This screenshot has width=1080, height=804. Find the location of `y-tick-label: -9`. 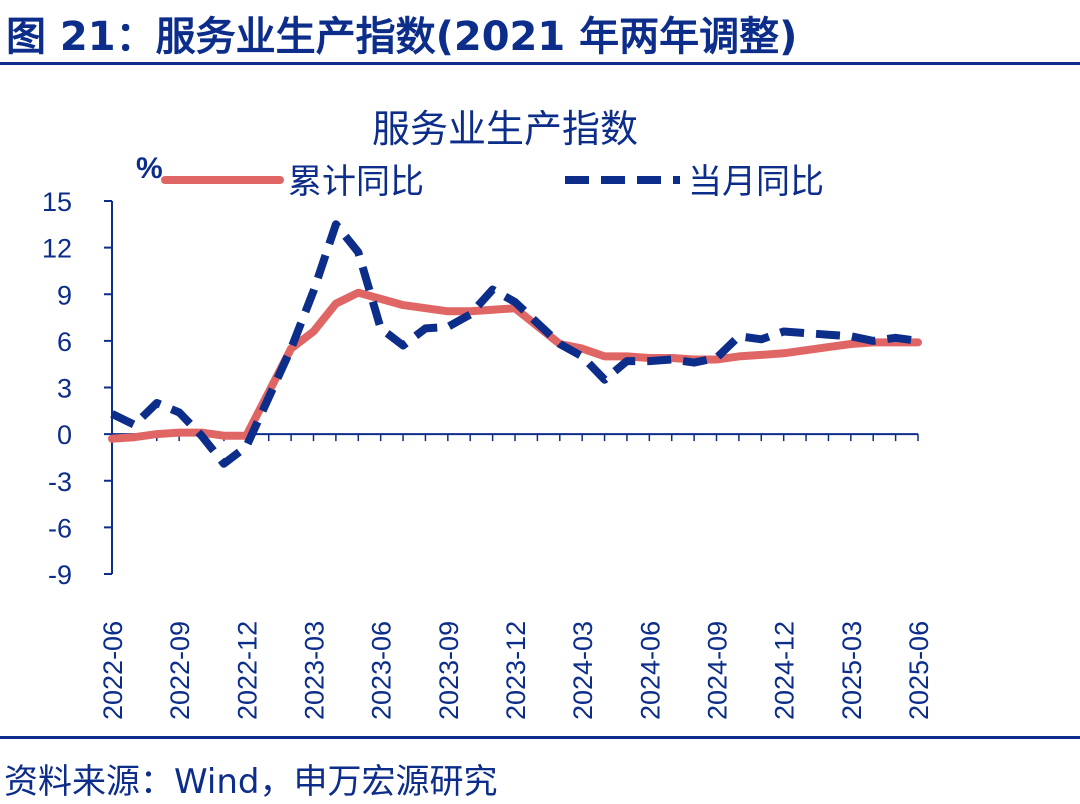

y-tick-label: -9 is located at coordinates (60, 575).